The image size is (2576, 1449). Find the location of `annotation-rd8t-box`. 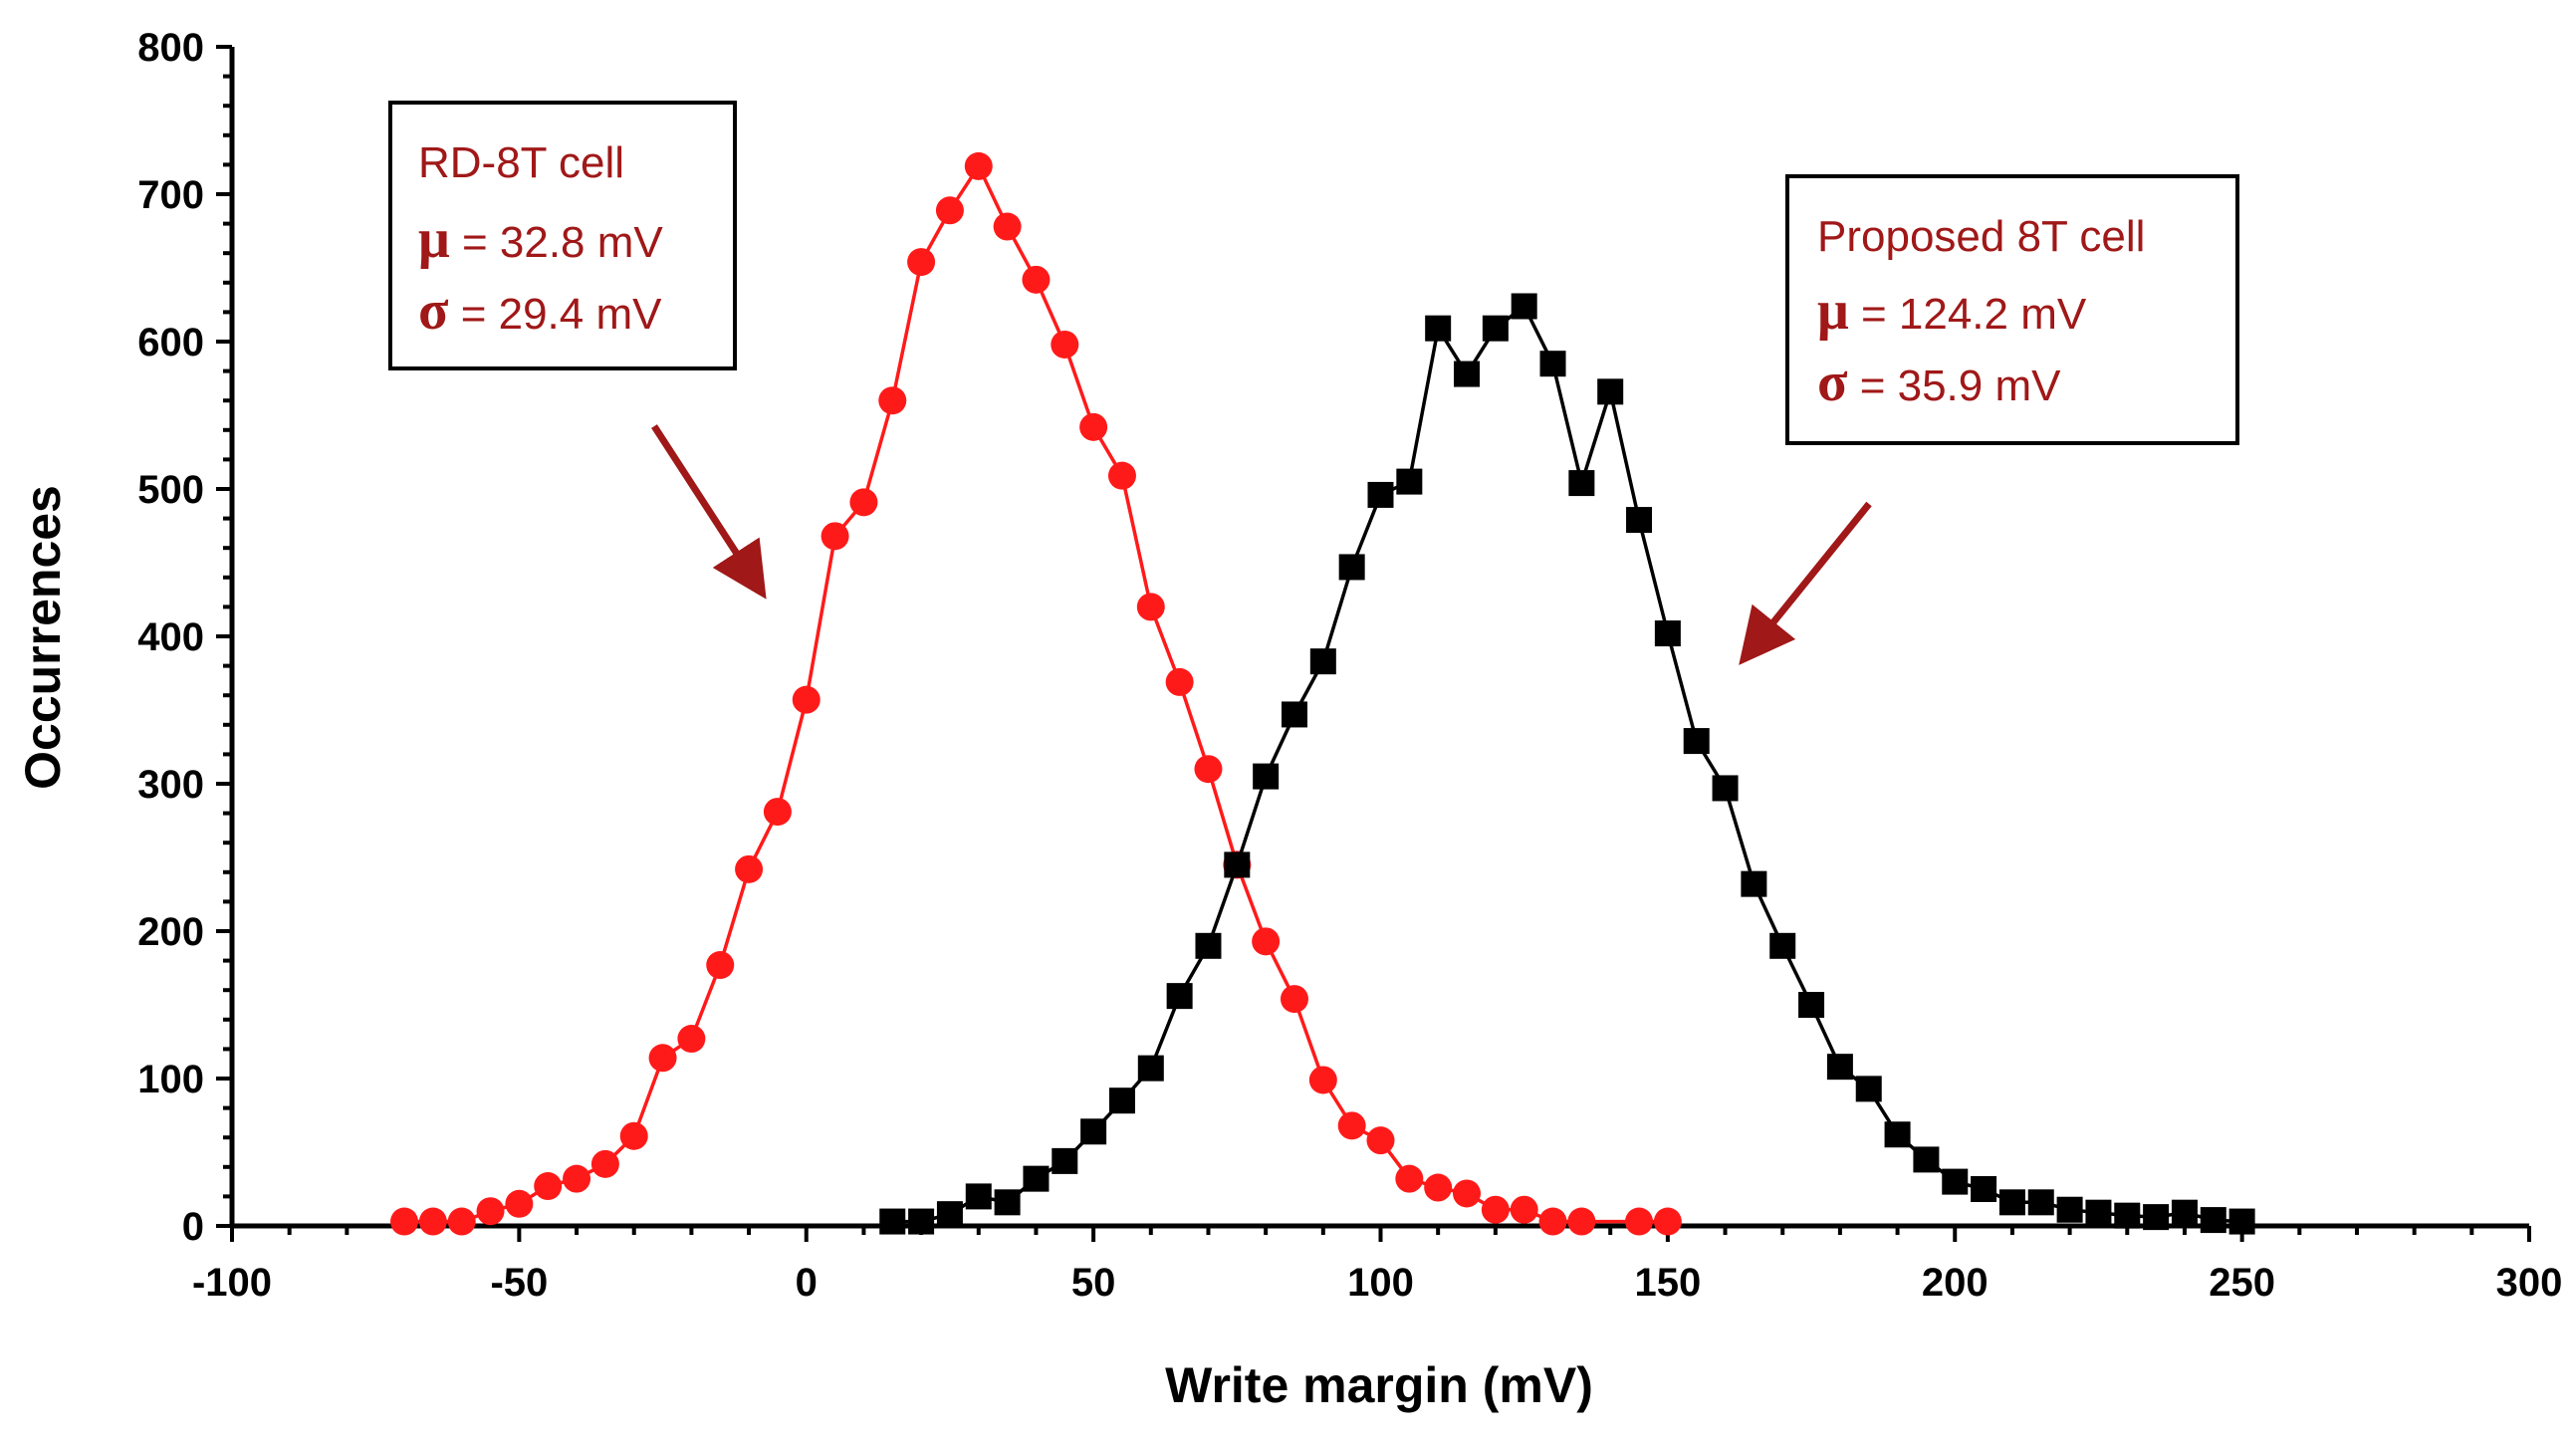

annotation-rd8t-box is located at coordinates (562, 236).